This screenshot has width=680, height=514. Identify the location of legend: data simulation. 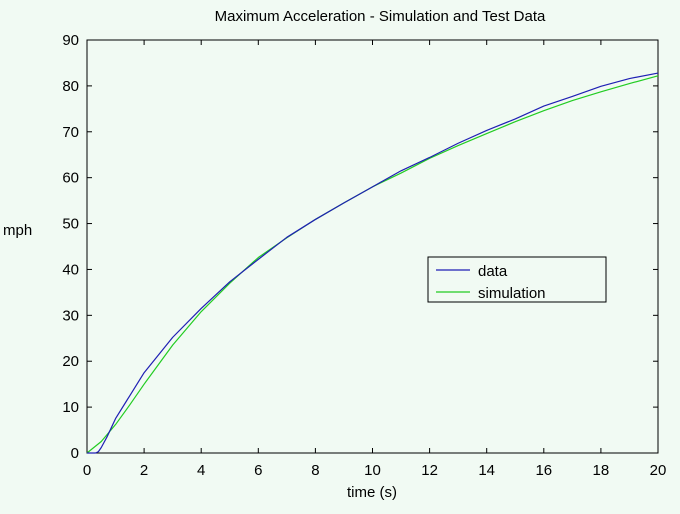
(517, 279).